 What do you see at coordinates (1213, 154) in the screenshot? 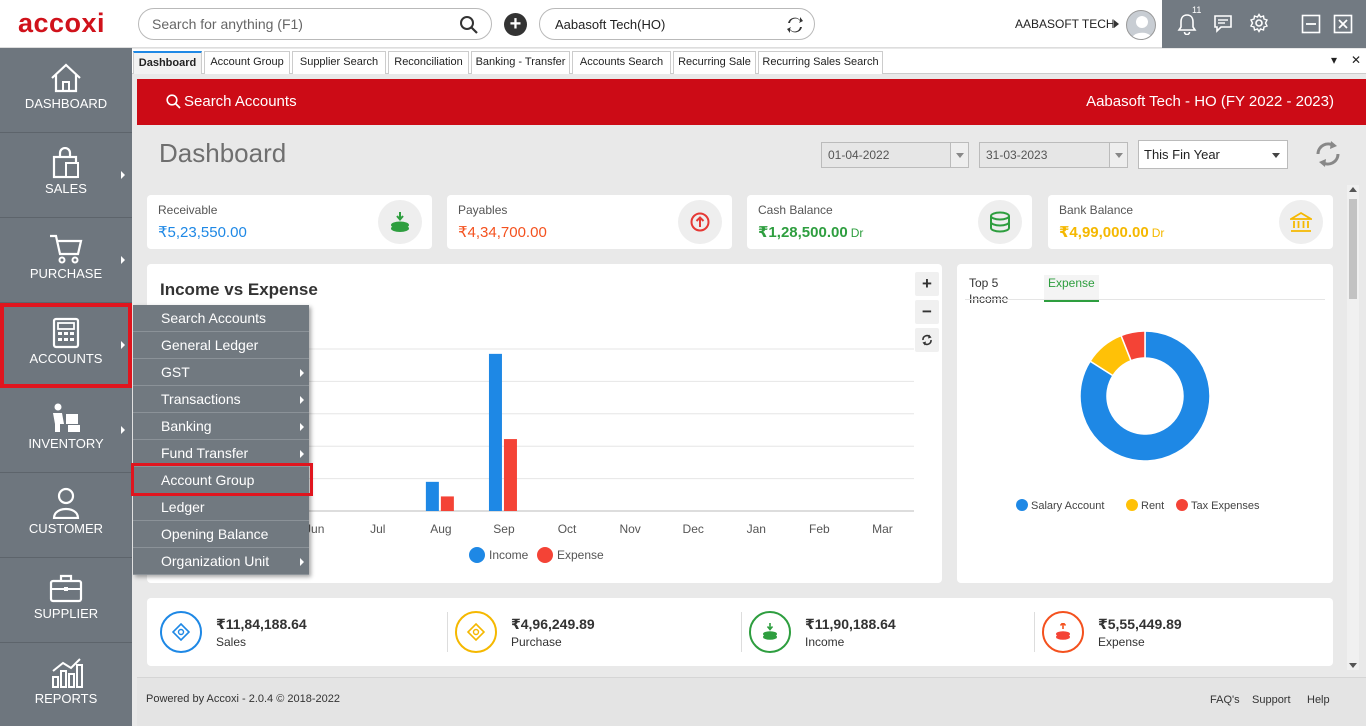
I see `period-select: This Fin Year` at bounding box center [1213, 154].